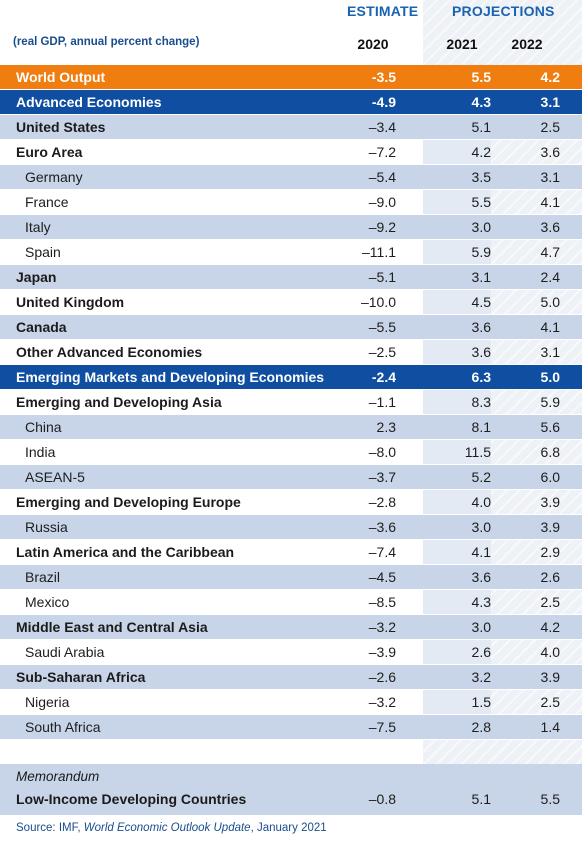  What do you see at coordinates (382, 227) in the screenshot?
I see `value-2020: –9.2` at bounding box center [382, 227].